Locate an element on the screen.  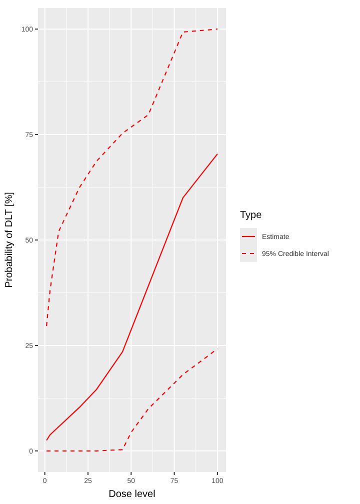
y-axis-title: Probability of DLT [%] is located at coordinates (9, 240).